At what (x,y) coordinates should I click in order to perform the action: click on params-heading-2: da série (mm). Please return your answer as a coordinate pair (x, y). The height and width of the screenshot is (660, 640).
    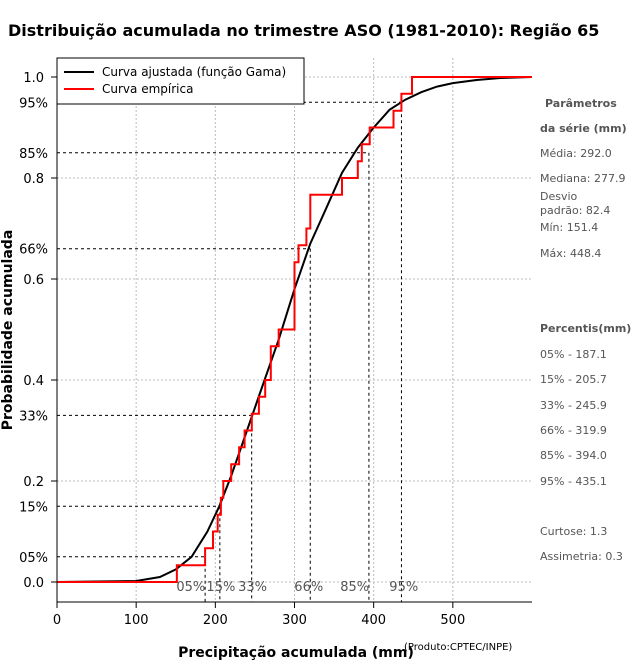
    Looking at the image, I should click on (583, 128).